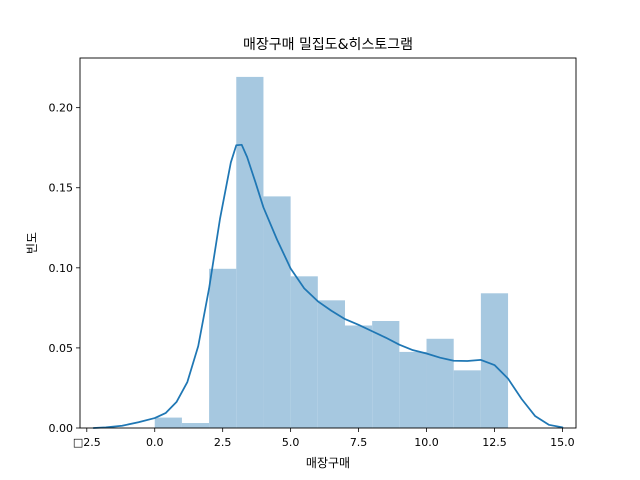  Describe the element at coordinates (32, 243) in the screenshot. I see `y-axis-label: 빈도` at that location.